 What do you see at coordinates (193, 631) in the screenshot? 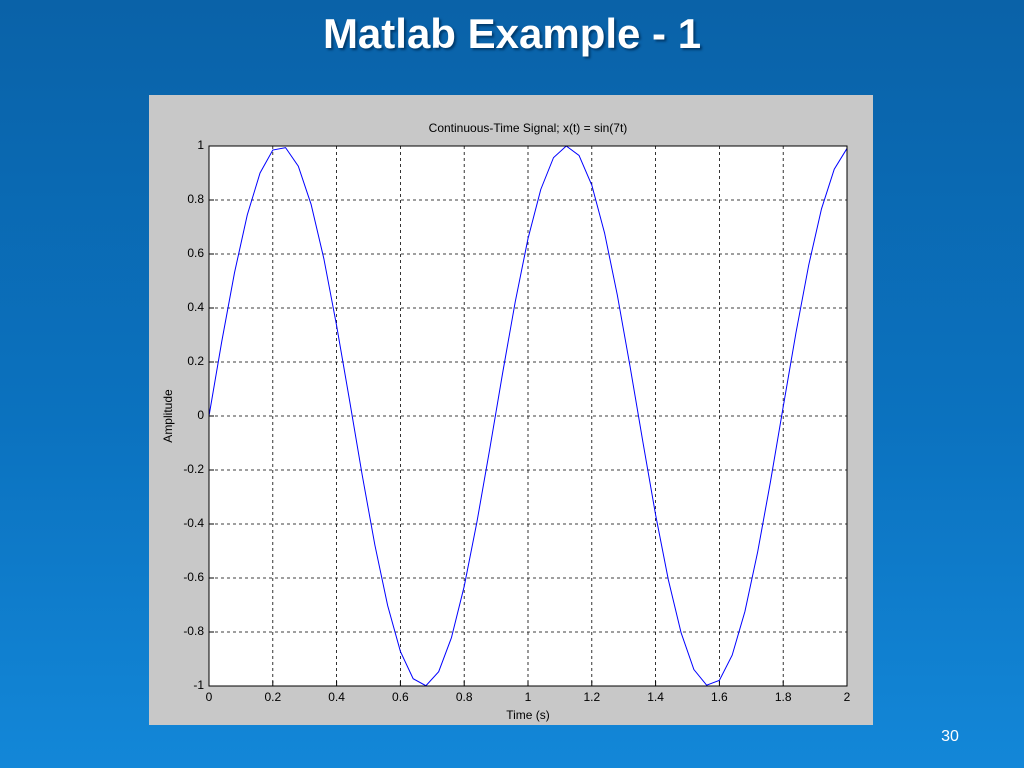
I see `y-tick-label: -0.8` at bounding box center [193, 631].